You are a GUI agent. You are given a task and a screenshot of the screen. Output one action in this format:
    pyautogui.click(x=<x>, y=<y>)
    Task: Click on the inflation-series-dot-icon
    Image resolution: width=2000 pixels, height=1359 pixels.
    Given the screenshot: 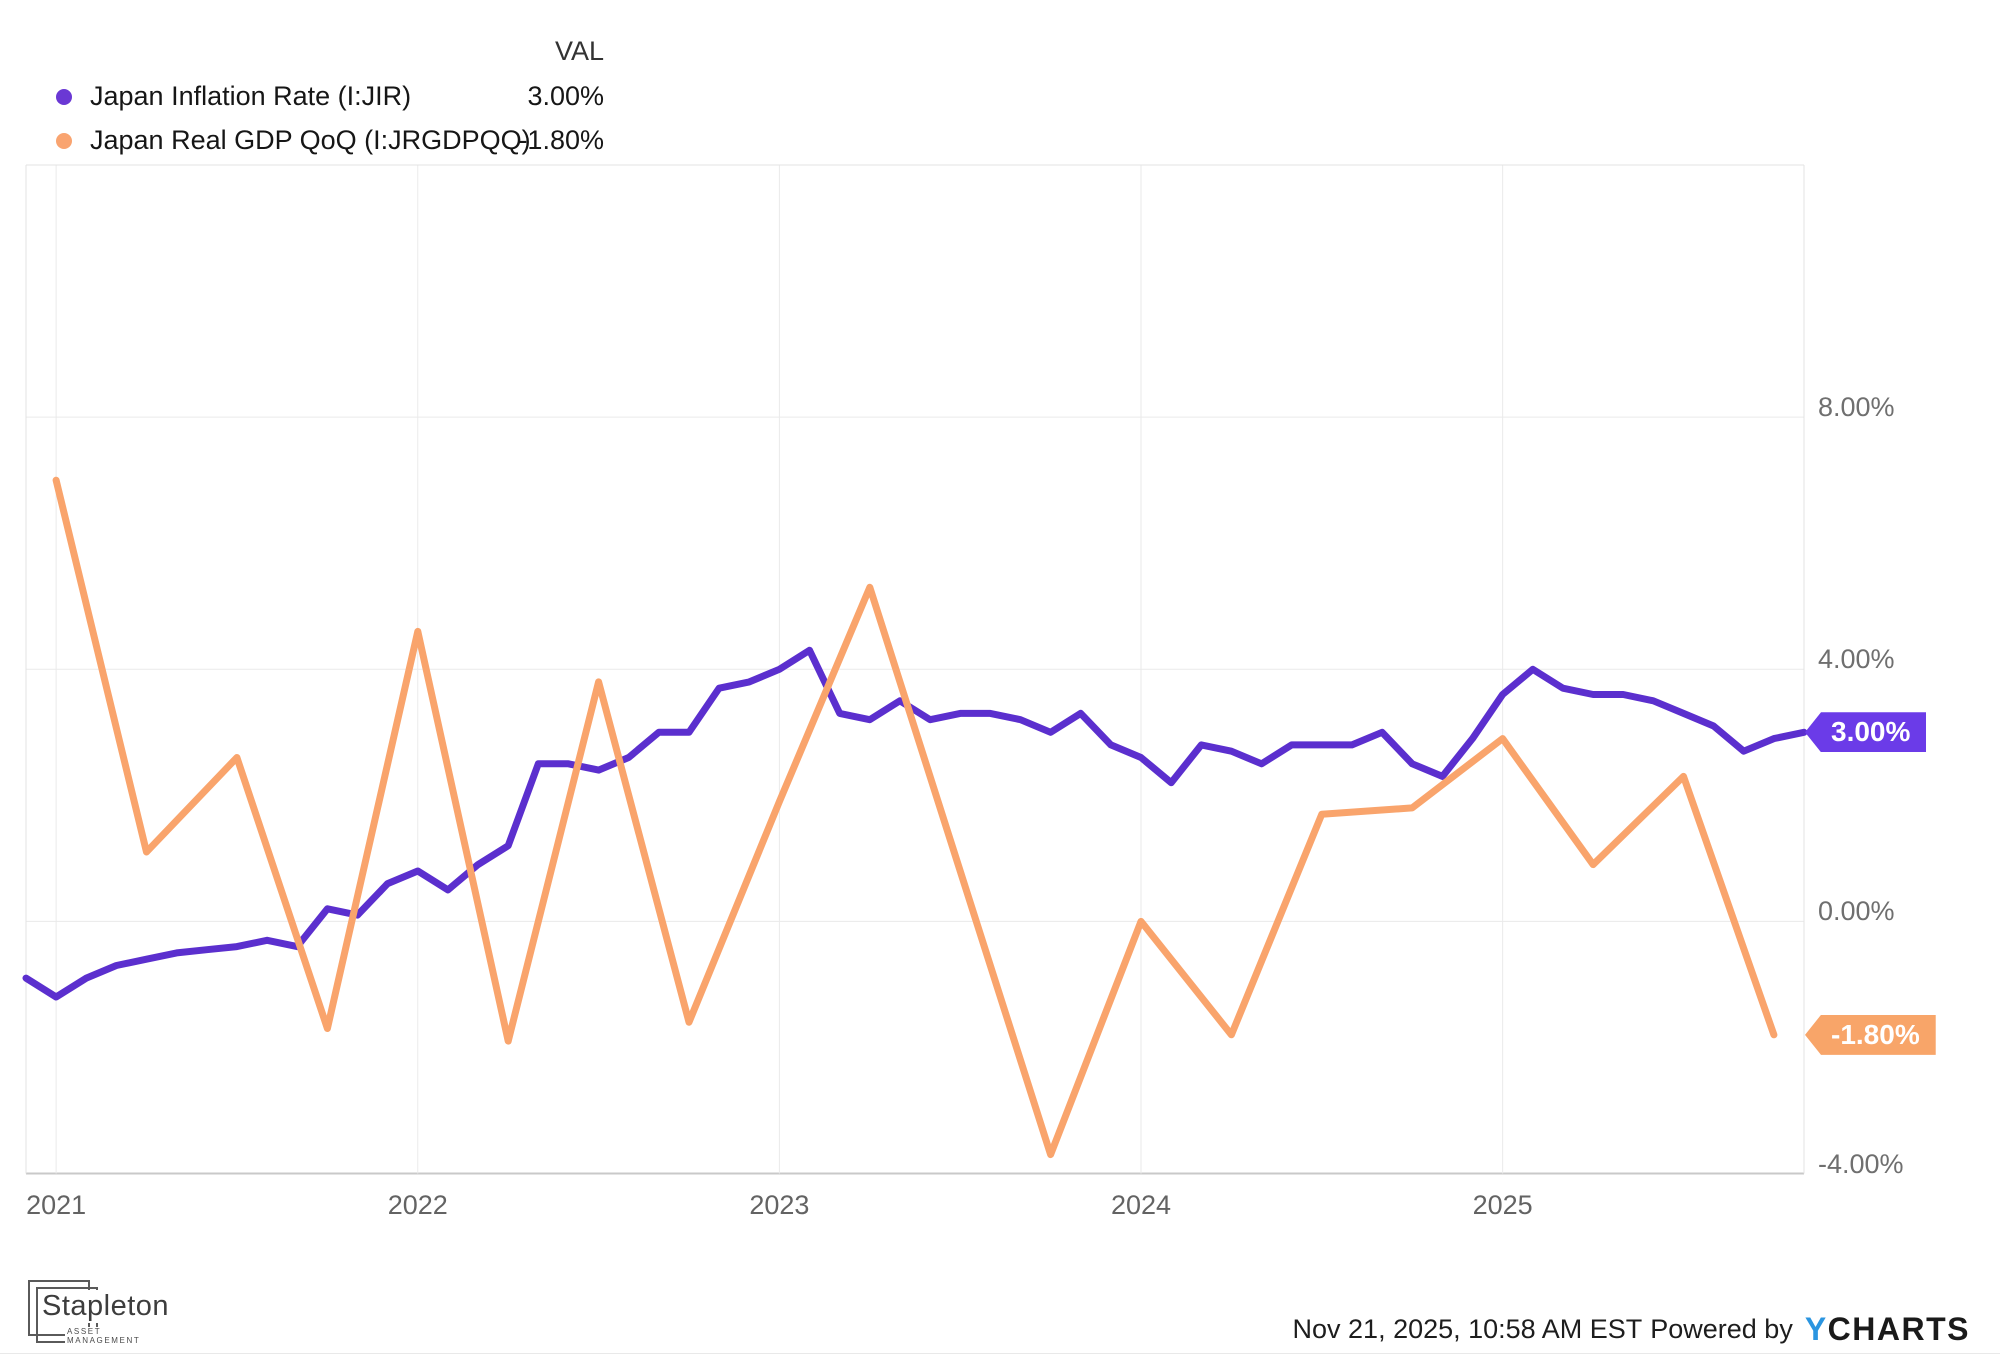 What is the action you would take?
    pyautogui.click(x=64, y=97)
    